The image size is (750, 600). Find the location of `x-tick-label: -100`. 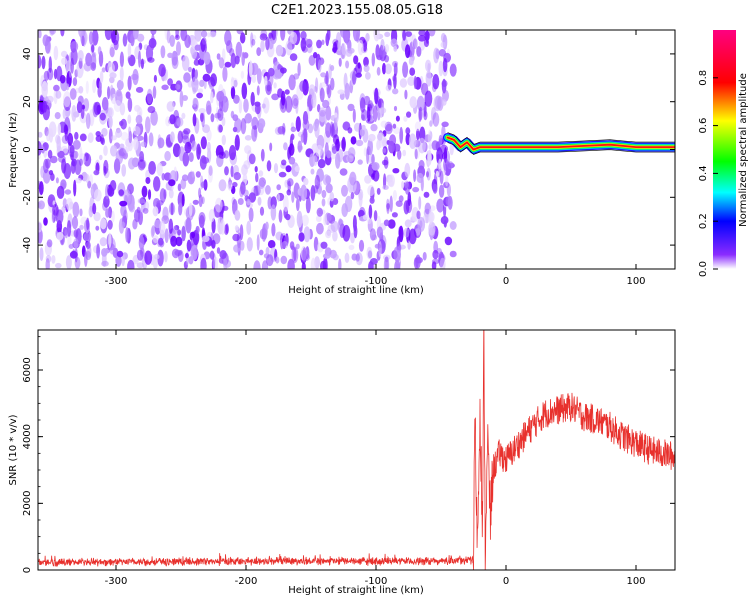

x-tick-label: -100 is located at coordinates (376, 581).